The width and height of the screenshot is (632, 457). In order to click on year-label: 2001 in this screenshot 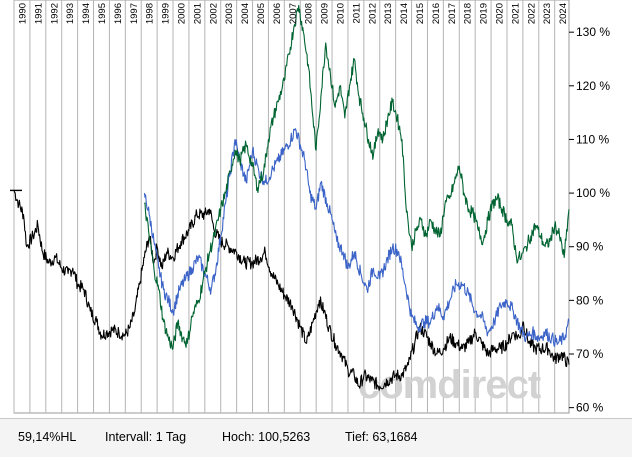, I will do `click(197, 13)`.